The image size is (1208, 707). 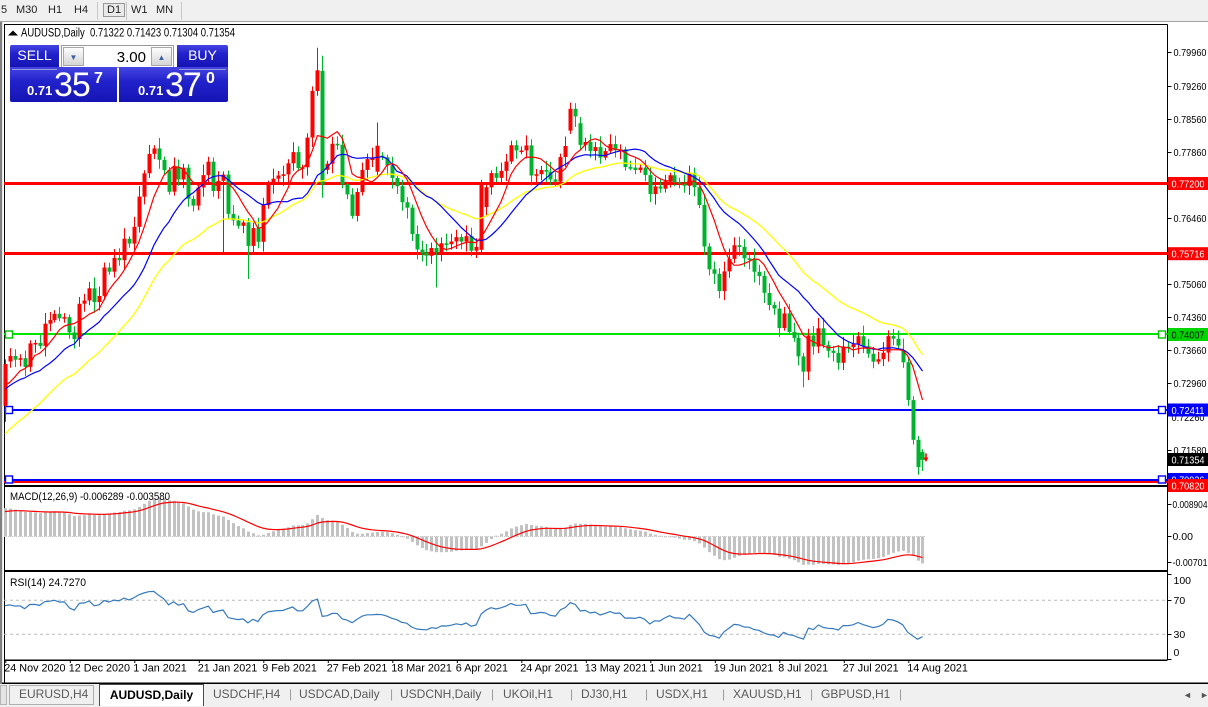 I want to click on svg-text: 0.73660, so click(x=1190, y=351).